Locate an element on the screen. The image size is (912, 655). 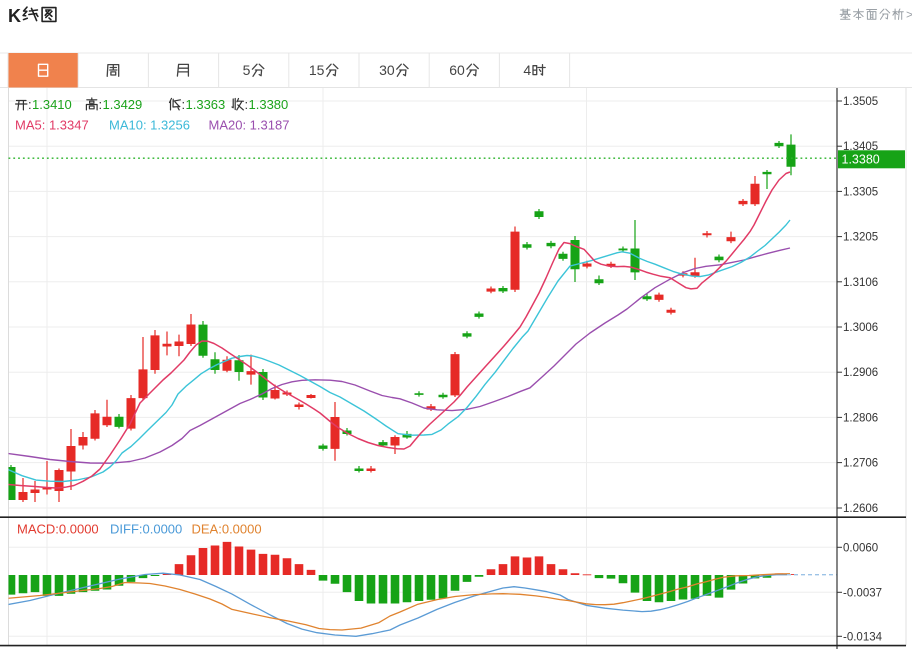
svg-text: 1.2706 is located at coordinates (860, 464).